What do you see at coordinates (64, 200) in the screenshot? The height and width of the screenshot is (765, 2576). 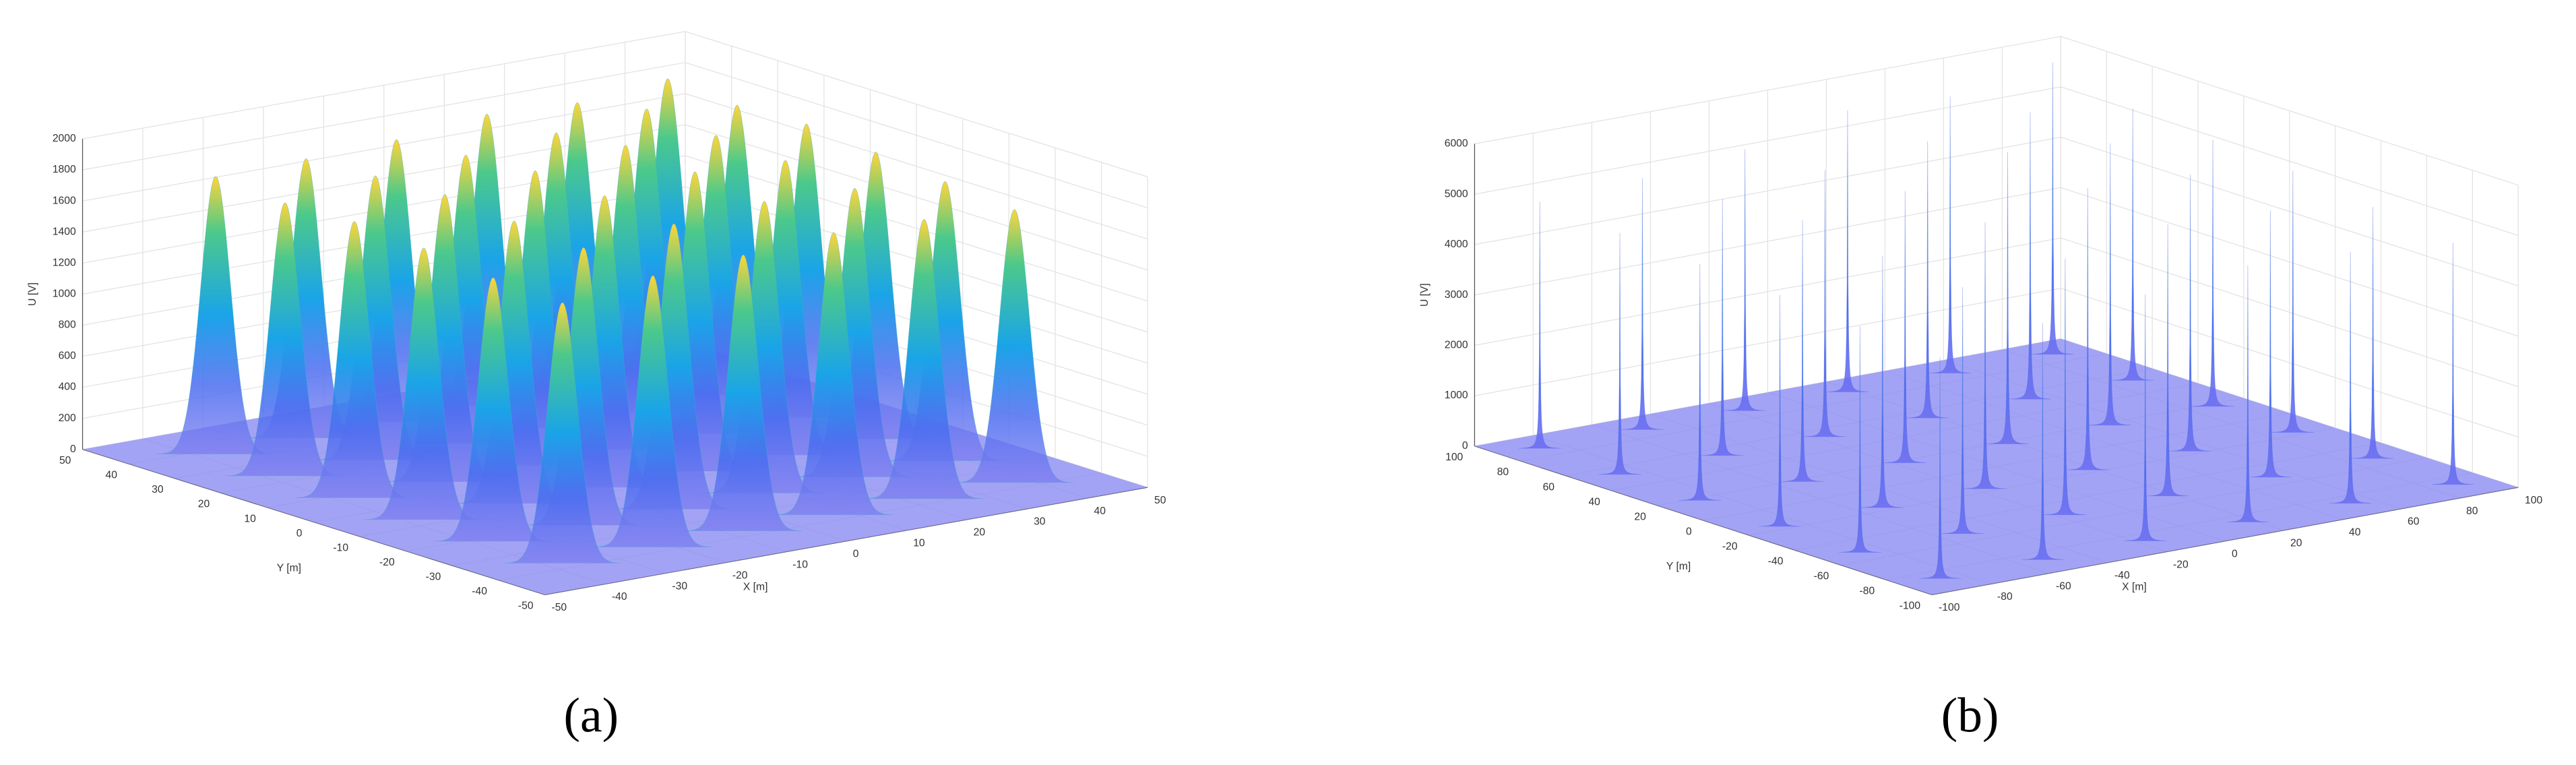 I see `z-tick-label: 1600` at bounding box center [64, 200].